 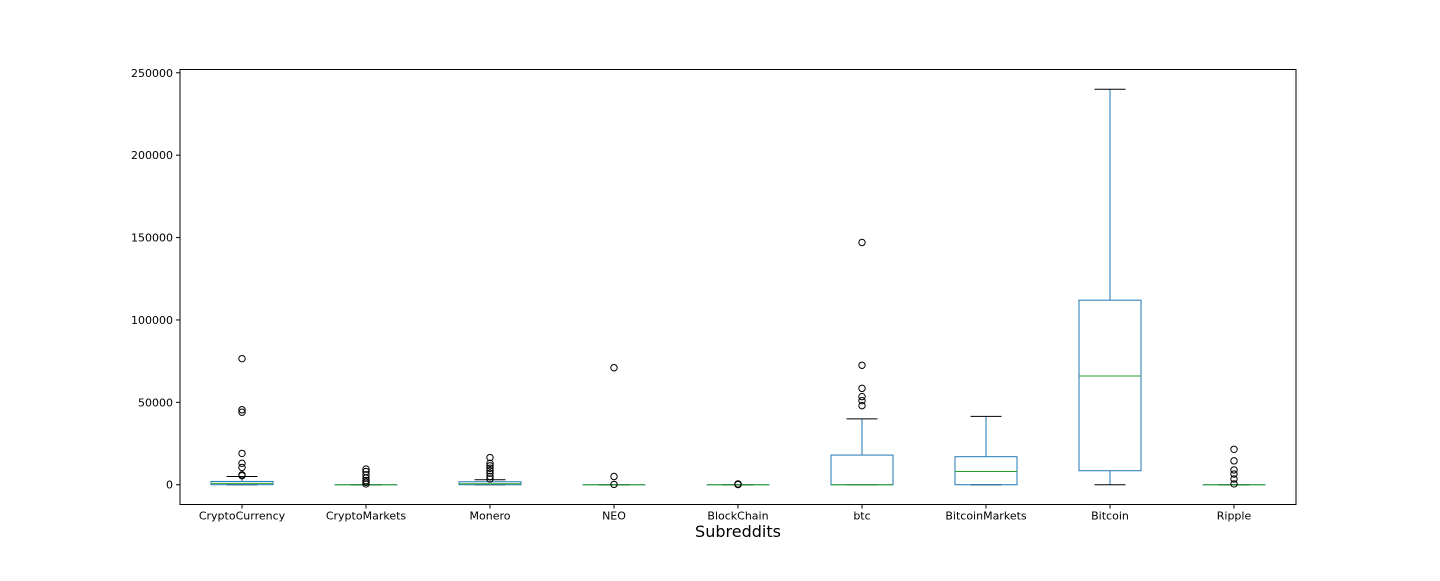 What do you see at coordinates (1110, 516) in the screenshot?
I see `x-tick-label: Bitcoin` at bounding box center [1110, 516].